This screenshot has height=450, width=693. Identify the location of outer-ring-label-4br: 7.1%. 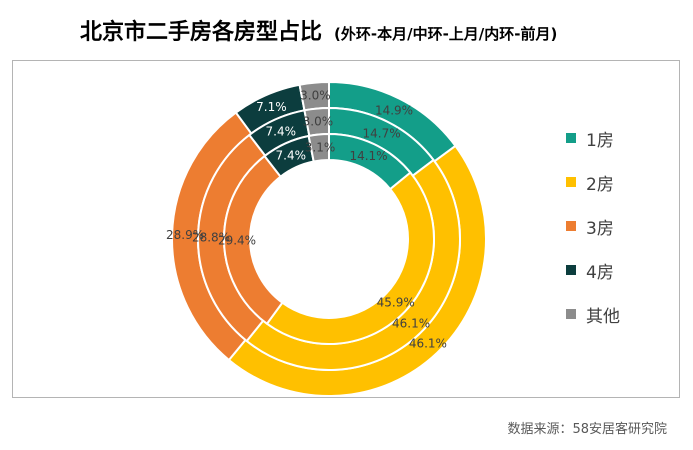
(271, 107).